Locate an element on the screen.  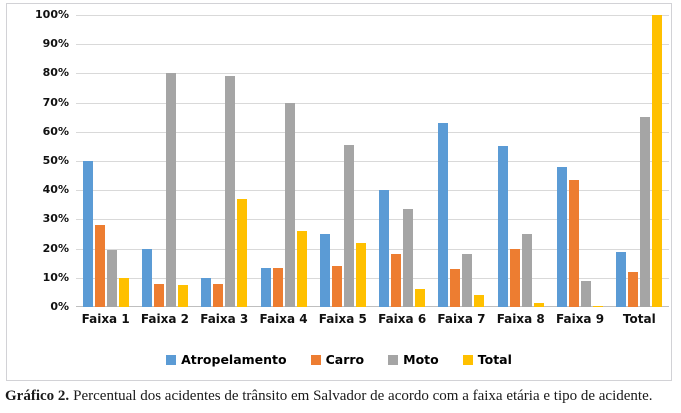
y-axis-tick-label: 40% is located at coordinates (55, 189).